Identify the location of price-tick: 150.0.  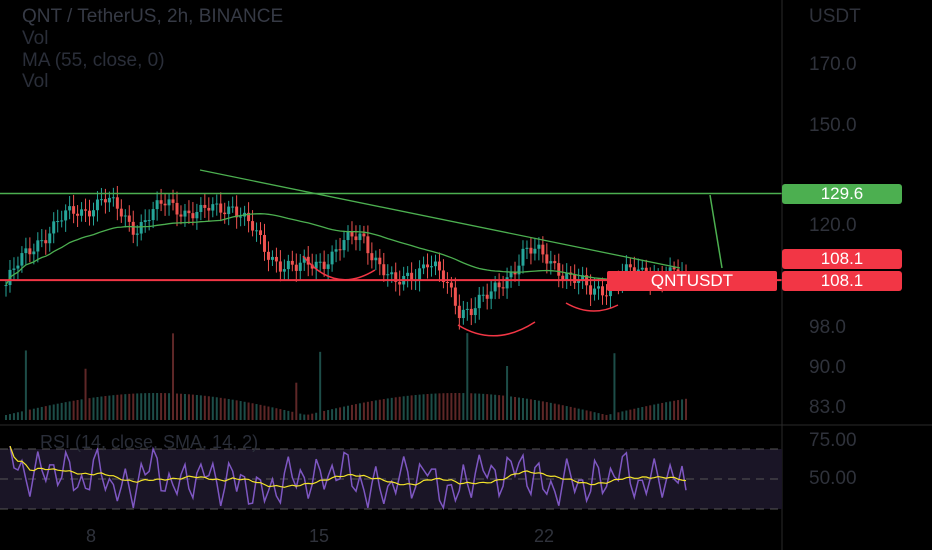
(833, 125).